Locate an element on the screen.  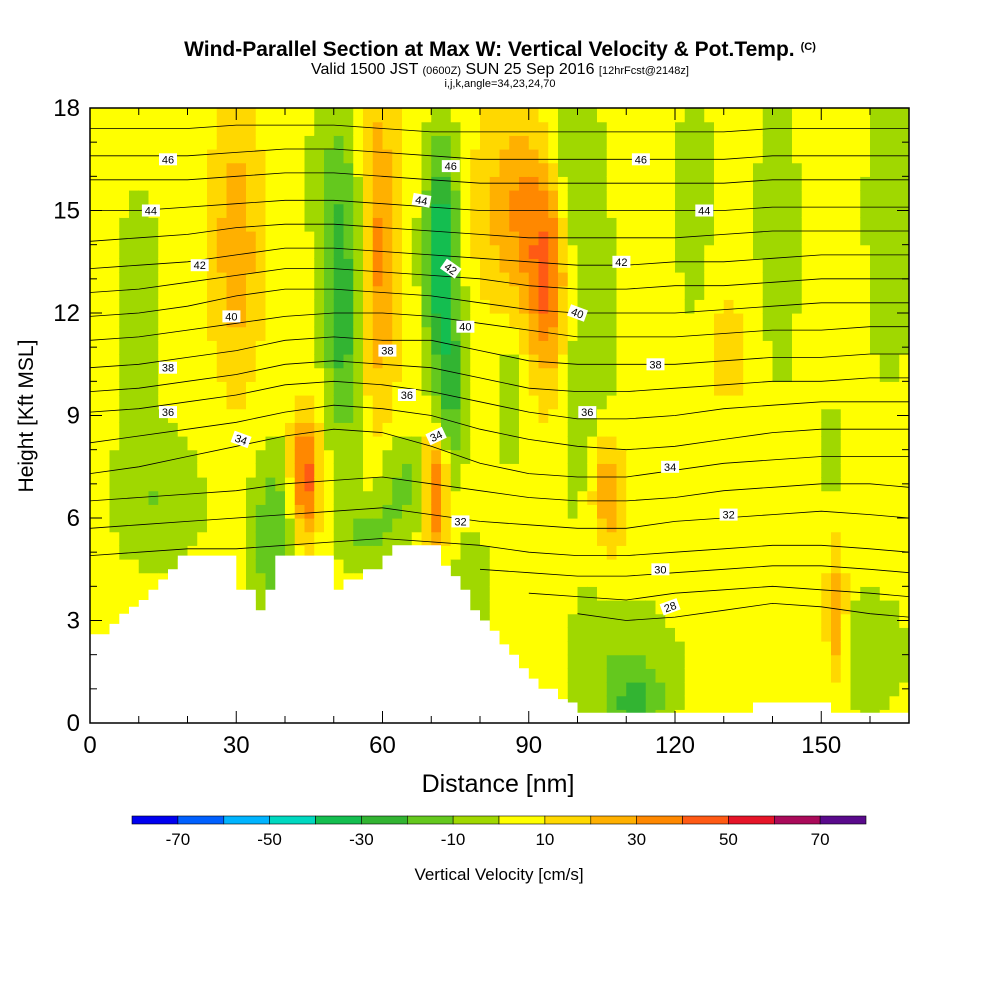
colorbar-tick-label: -30 is located at coordinates (361, 839).